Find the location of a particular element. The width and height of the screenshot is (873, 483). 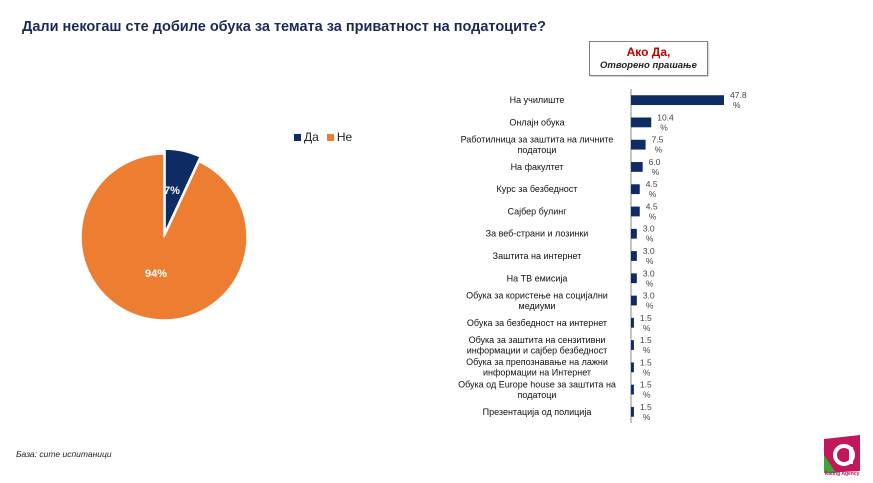

category-label: За веб-страни и лозинки is located at coordinates (537, 234).